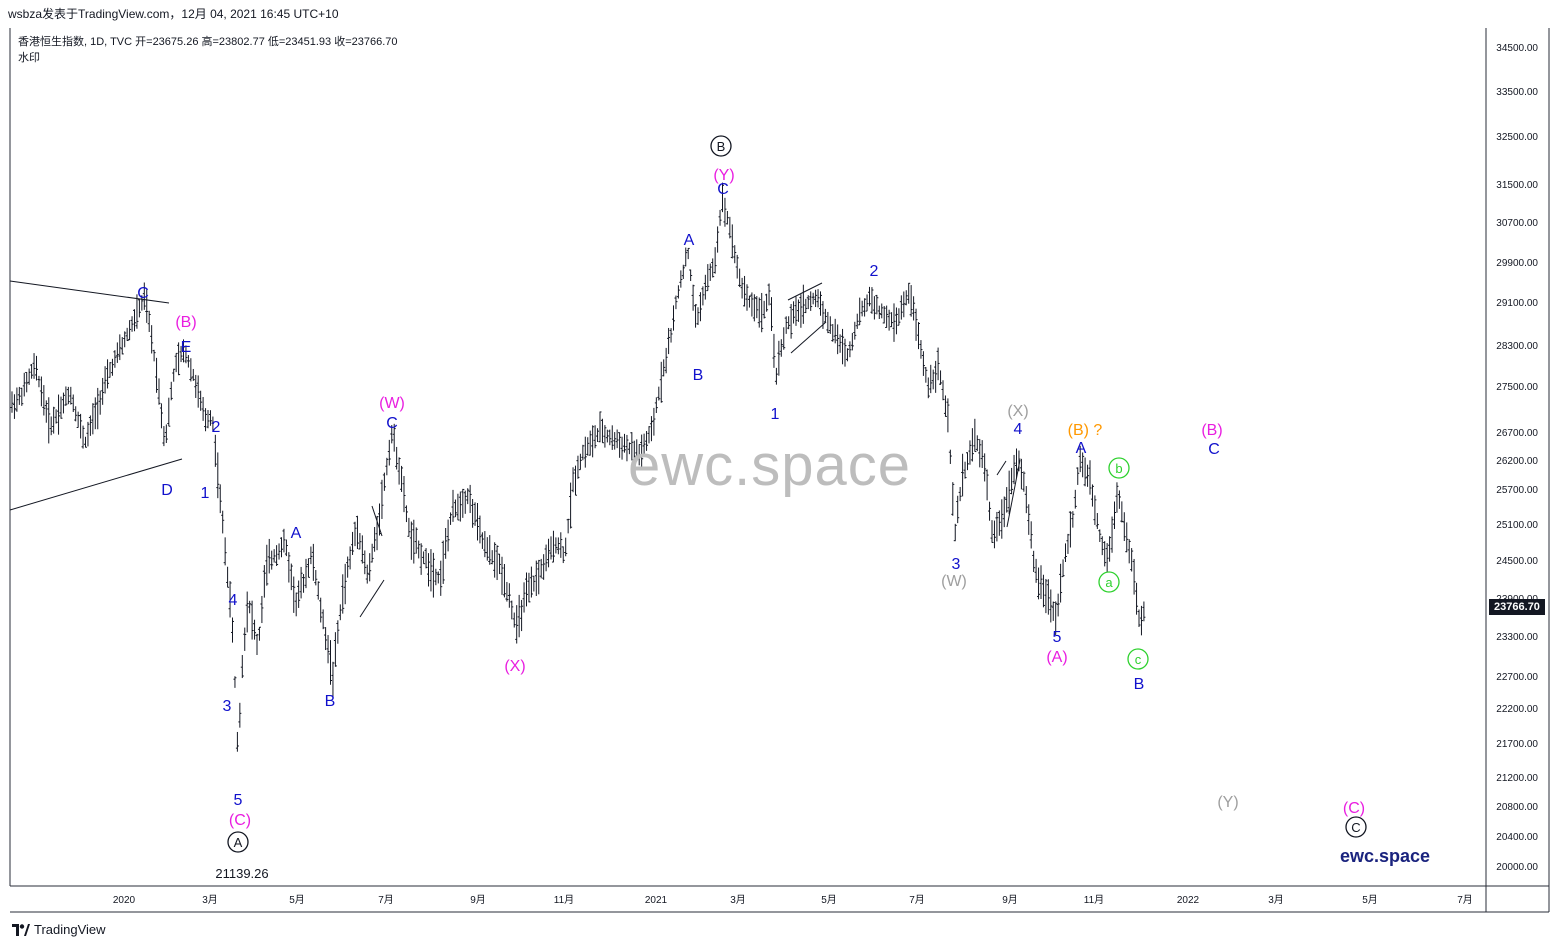 The width and height of the screenshot is (1559, 950). I want to click on wave-label: A, so click(1081, 448).